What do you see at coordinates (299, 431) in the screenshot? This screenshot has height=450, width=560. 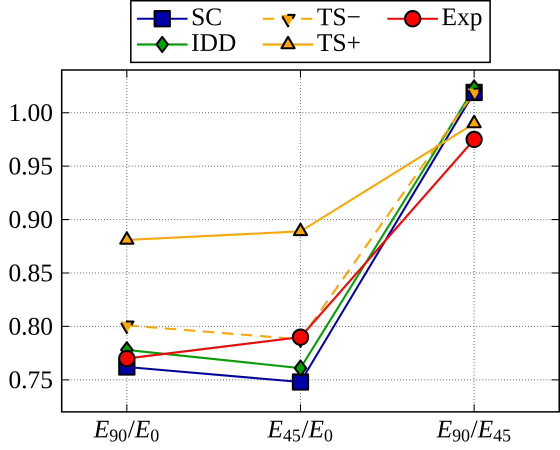 I see `x-tick-label: E$_{45}$/E$_{0}$` at bounding box center [299, 431].